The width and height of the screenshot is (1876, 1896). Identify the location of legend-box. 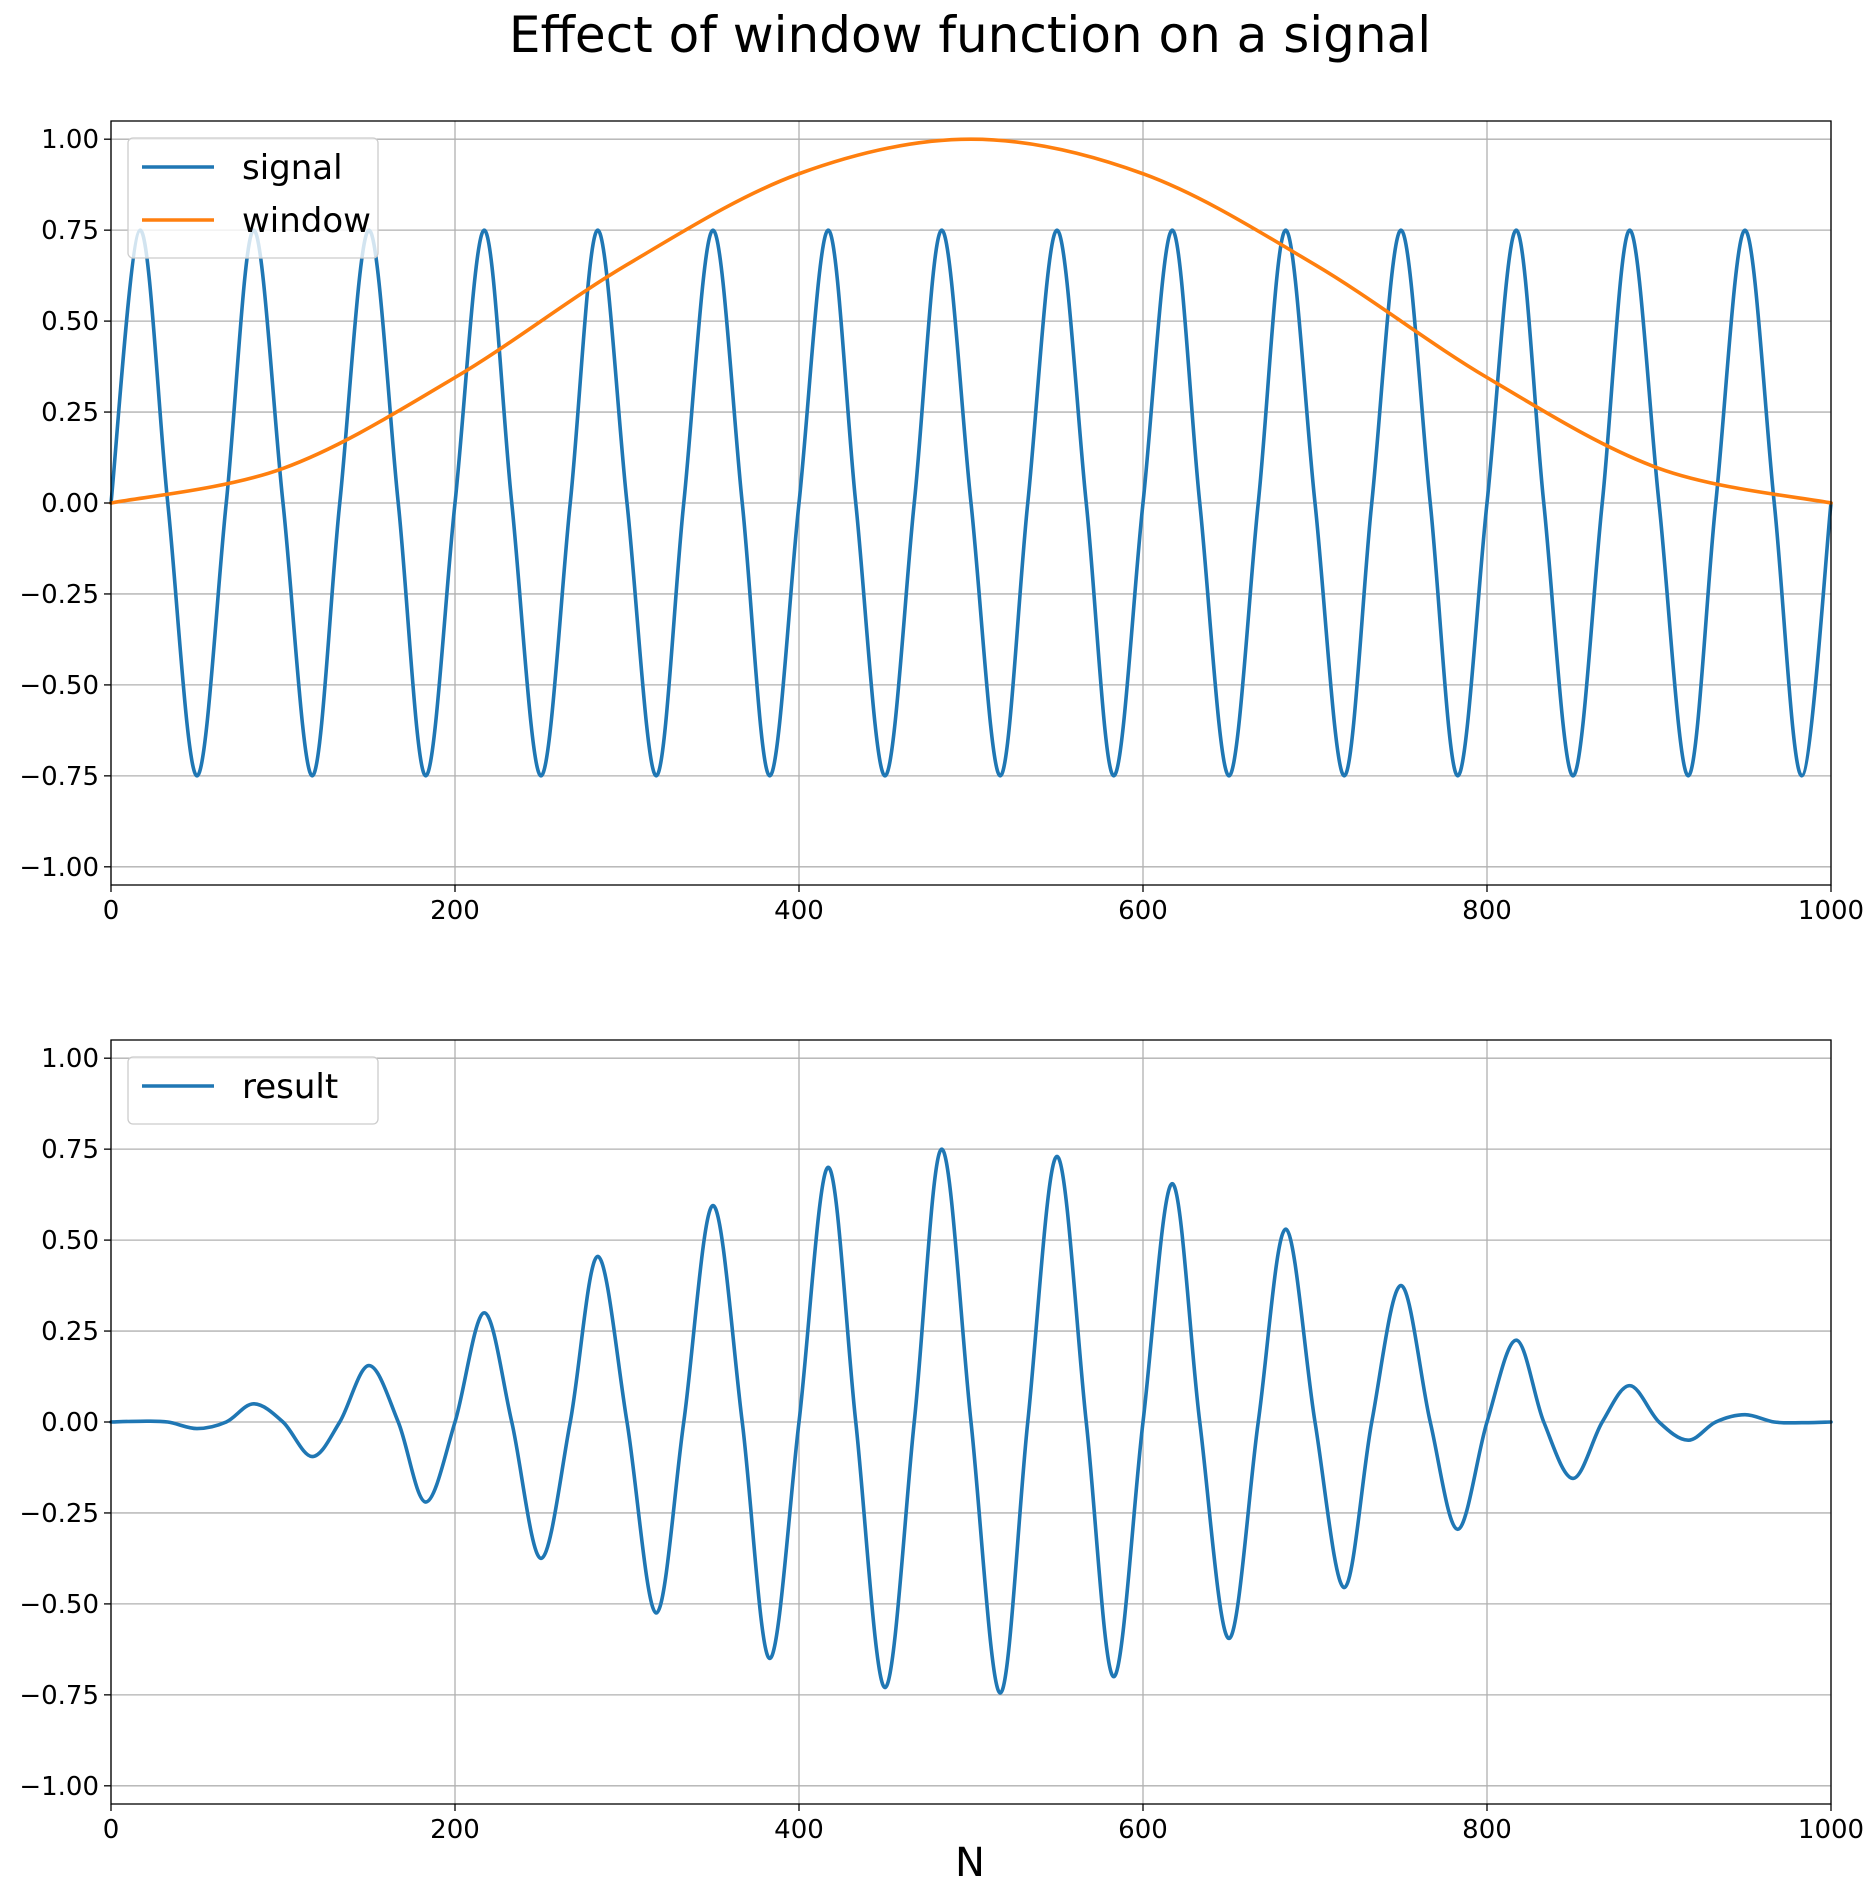
(253, 1090).